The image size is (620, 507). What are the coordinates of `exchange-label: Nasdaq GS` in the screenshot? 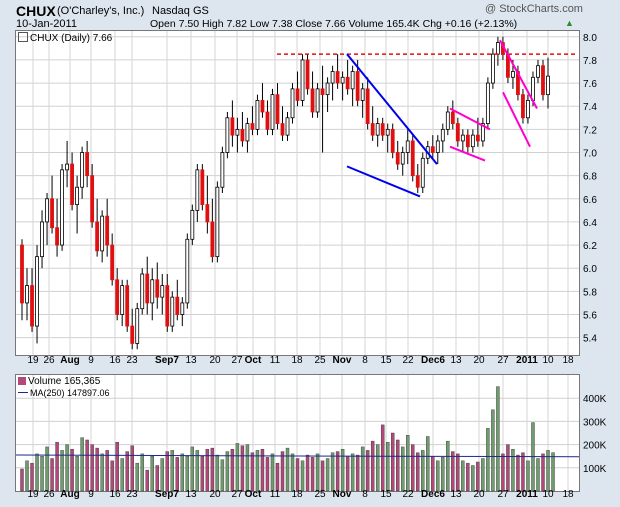 It's located at (180, 11).